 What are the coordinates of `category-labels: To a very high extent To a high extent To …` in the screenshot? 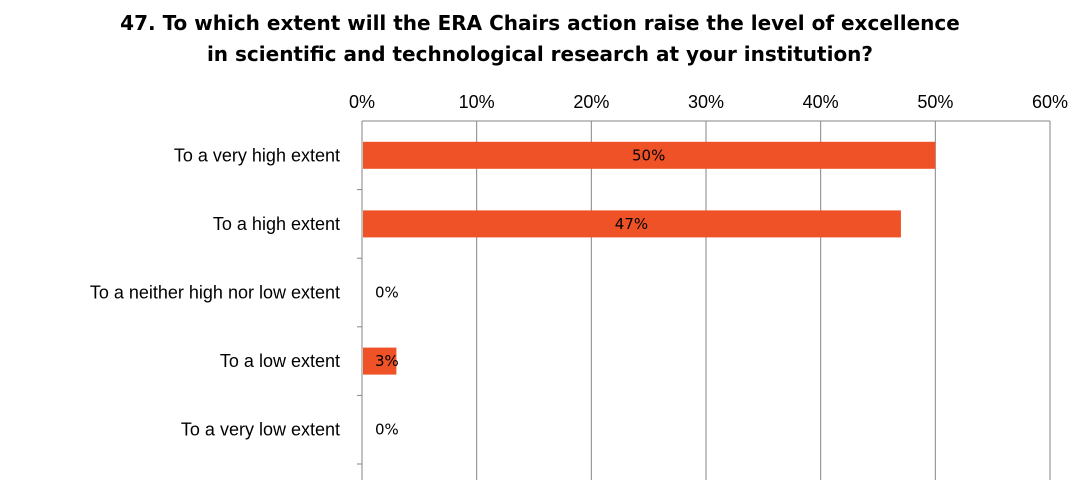 It's located at (215, 292).